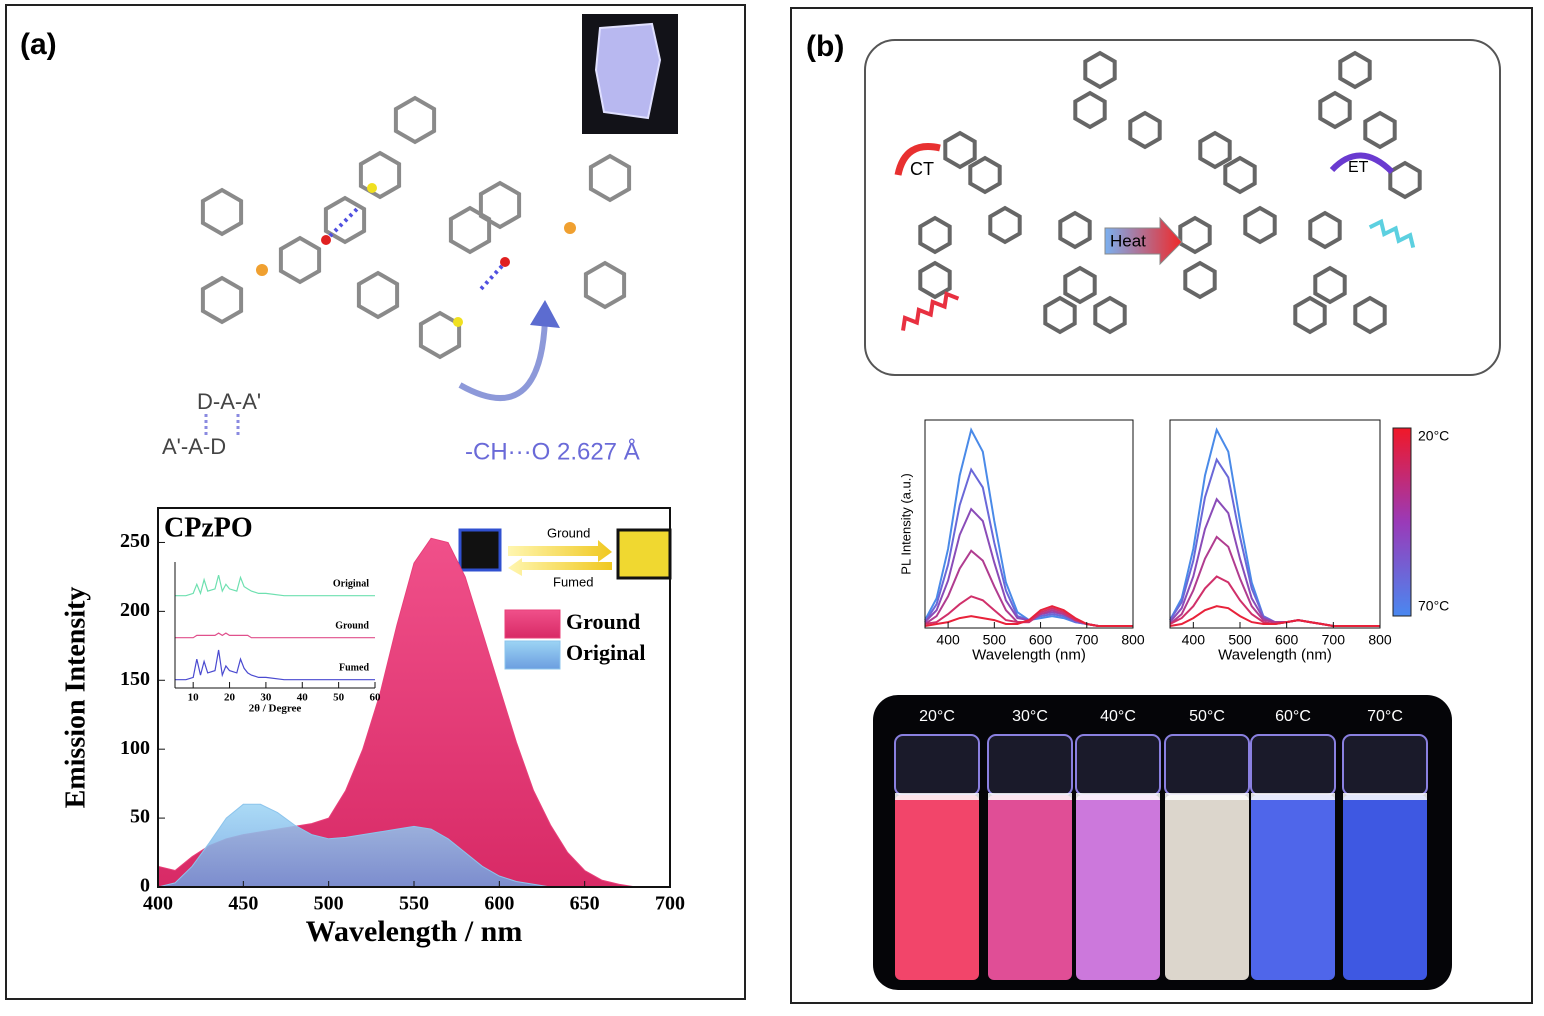 The height and width of the screenshot is (1016, 1544). Describe the element at coordinates (1275, 524) in the screenshot. I see `axes-frame` at that location.